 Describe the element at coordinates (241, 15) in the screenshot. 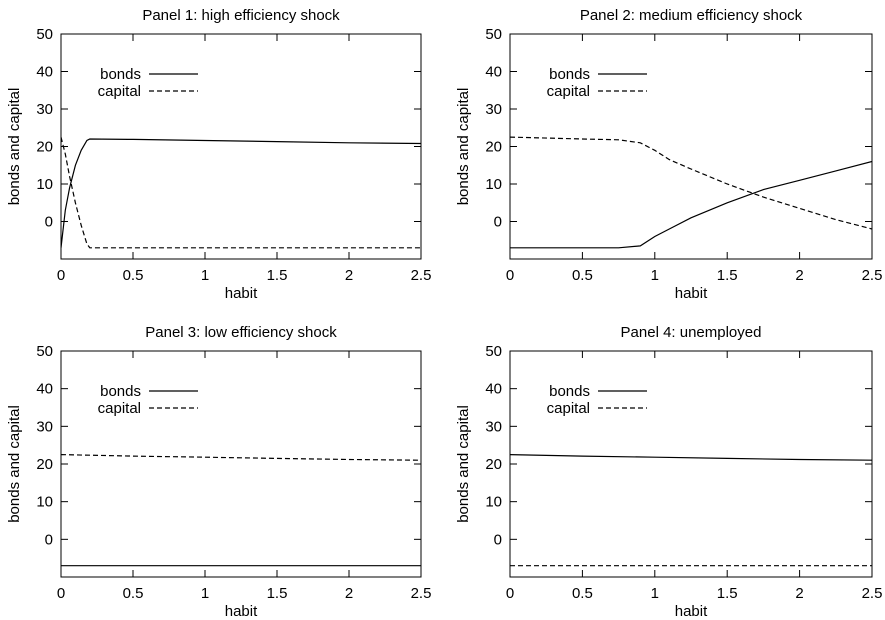

I see `chart-title: Panel 1: high efficiency shock` at that location.